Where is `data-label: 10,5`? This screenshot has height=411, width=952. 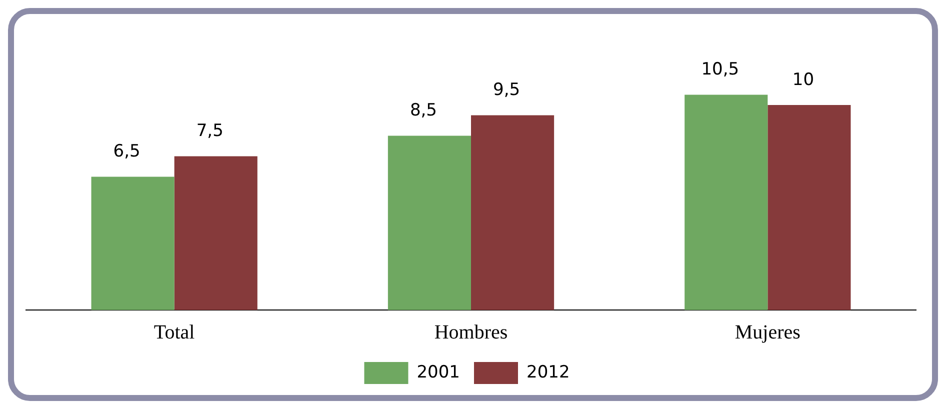
data-label: 10,5 is located at coordinates (720, 70).